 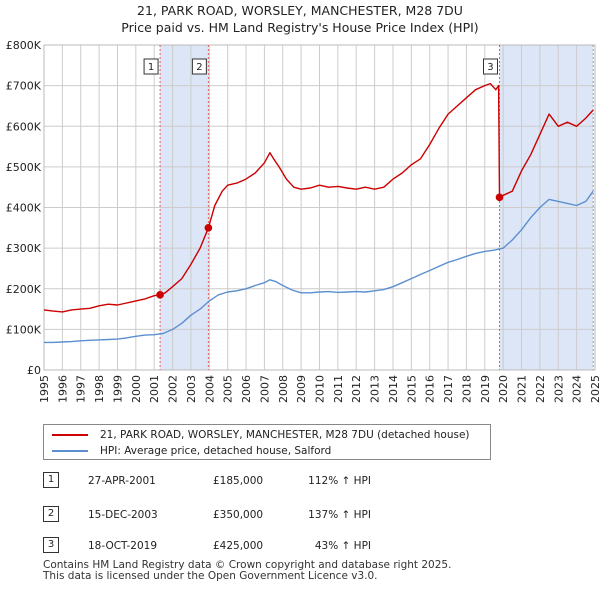 I want to click on sale-marker-label-1: 1, so click(x=151, y=67).